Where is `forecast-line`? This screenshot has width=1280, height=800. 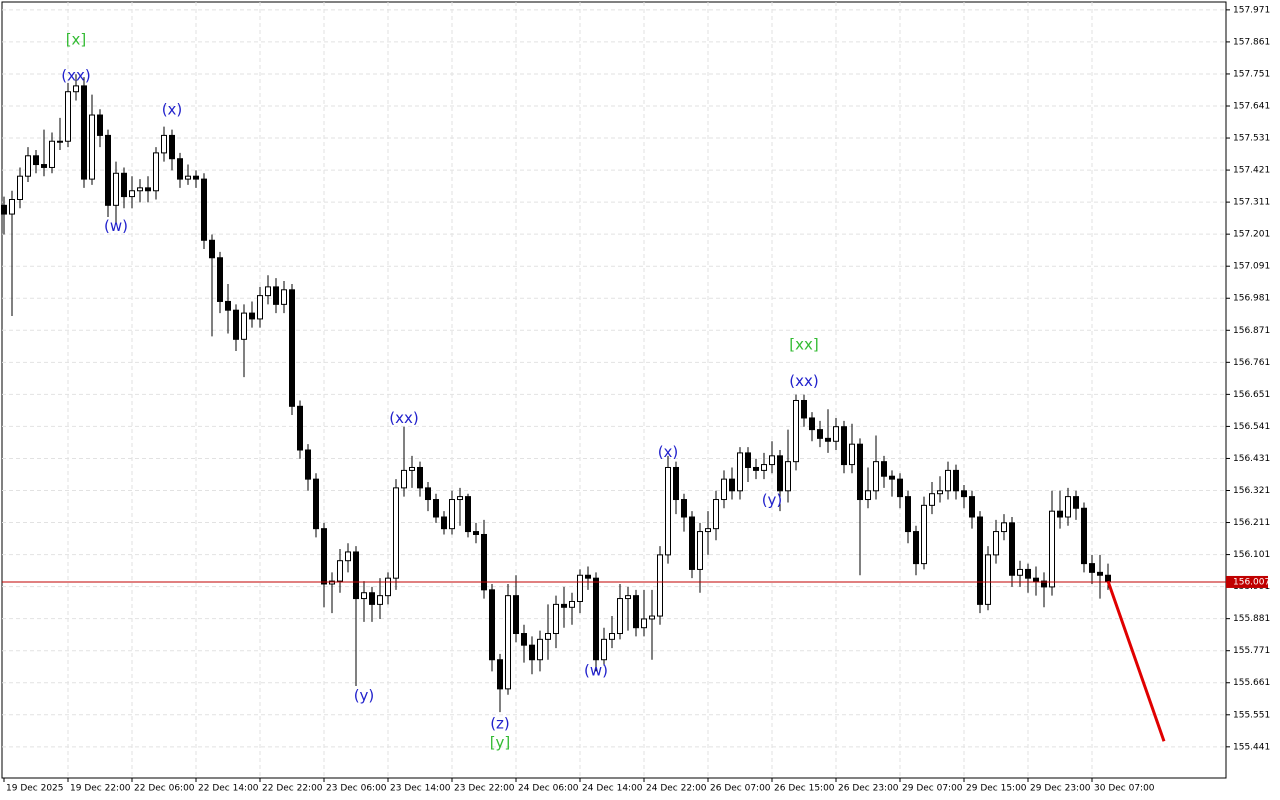
forecast-line is located at coordinates (1136, 661).